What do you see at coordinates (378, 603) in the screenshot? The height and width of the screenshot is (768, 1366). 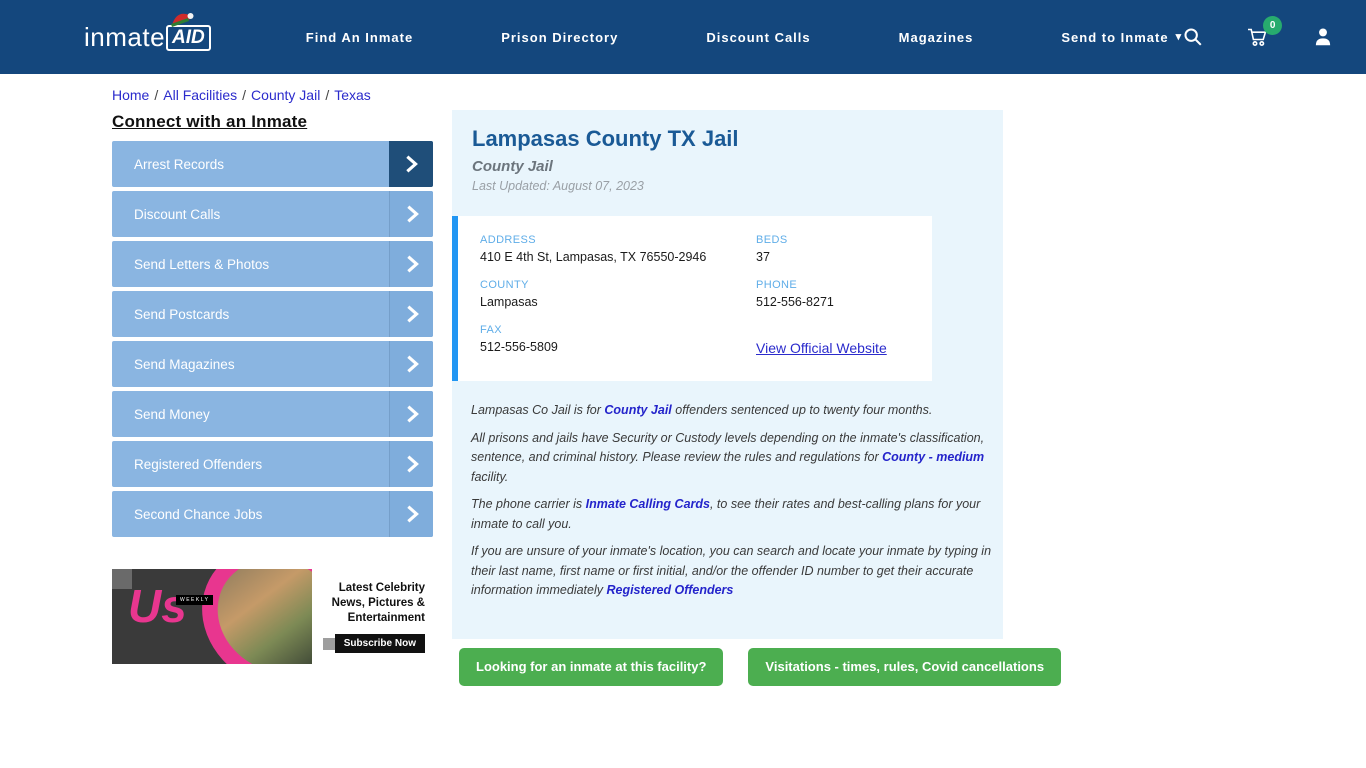 I see `ad-text-line: News, Pictures &` at bounding box center [378, 603].